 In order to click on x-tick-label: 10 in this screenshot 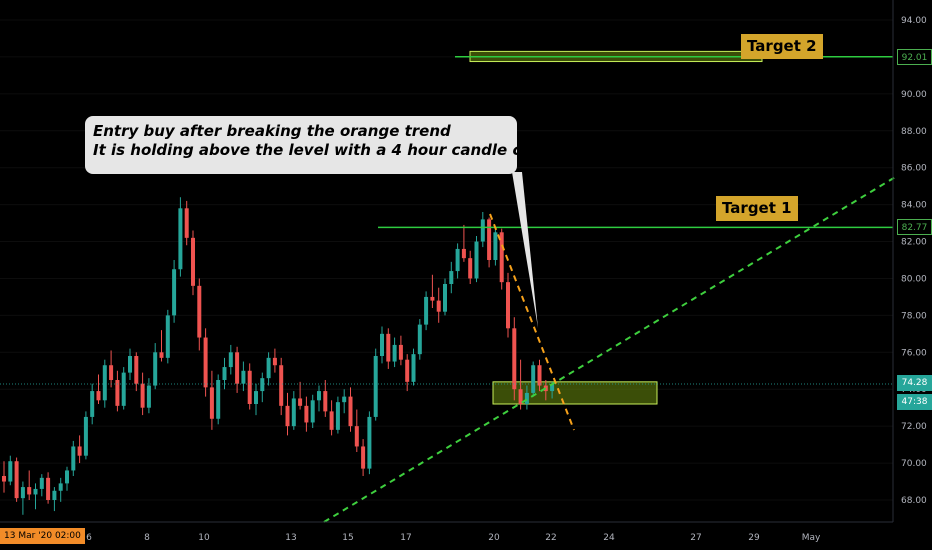, I will do `click(204, 538)`.